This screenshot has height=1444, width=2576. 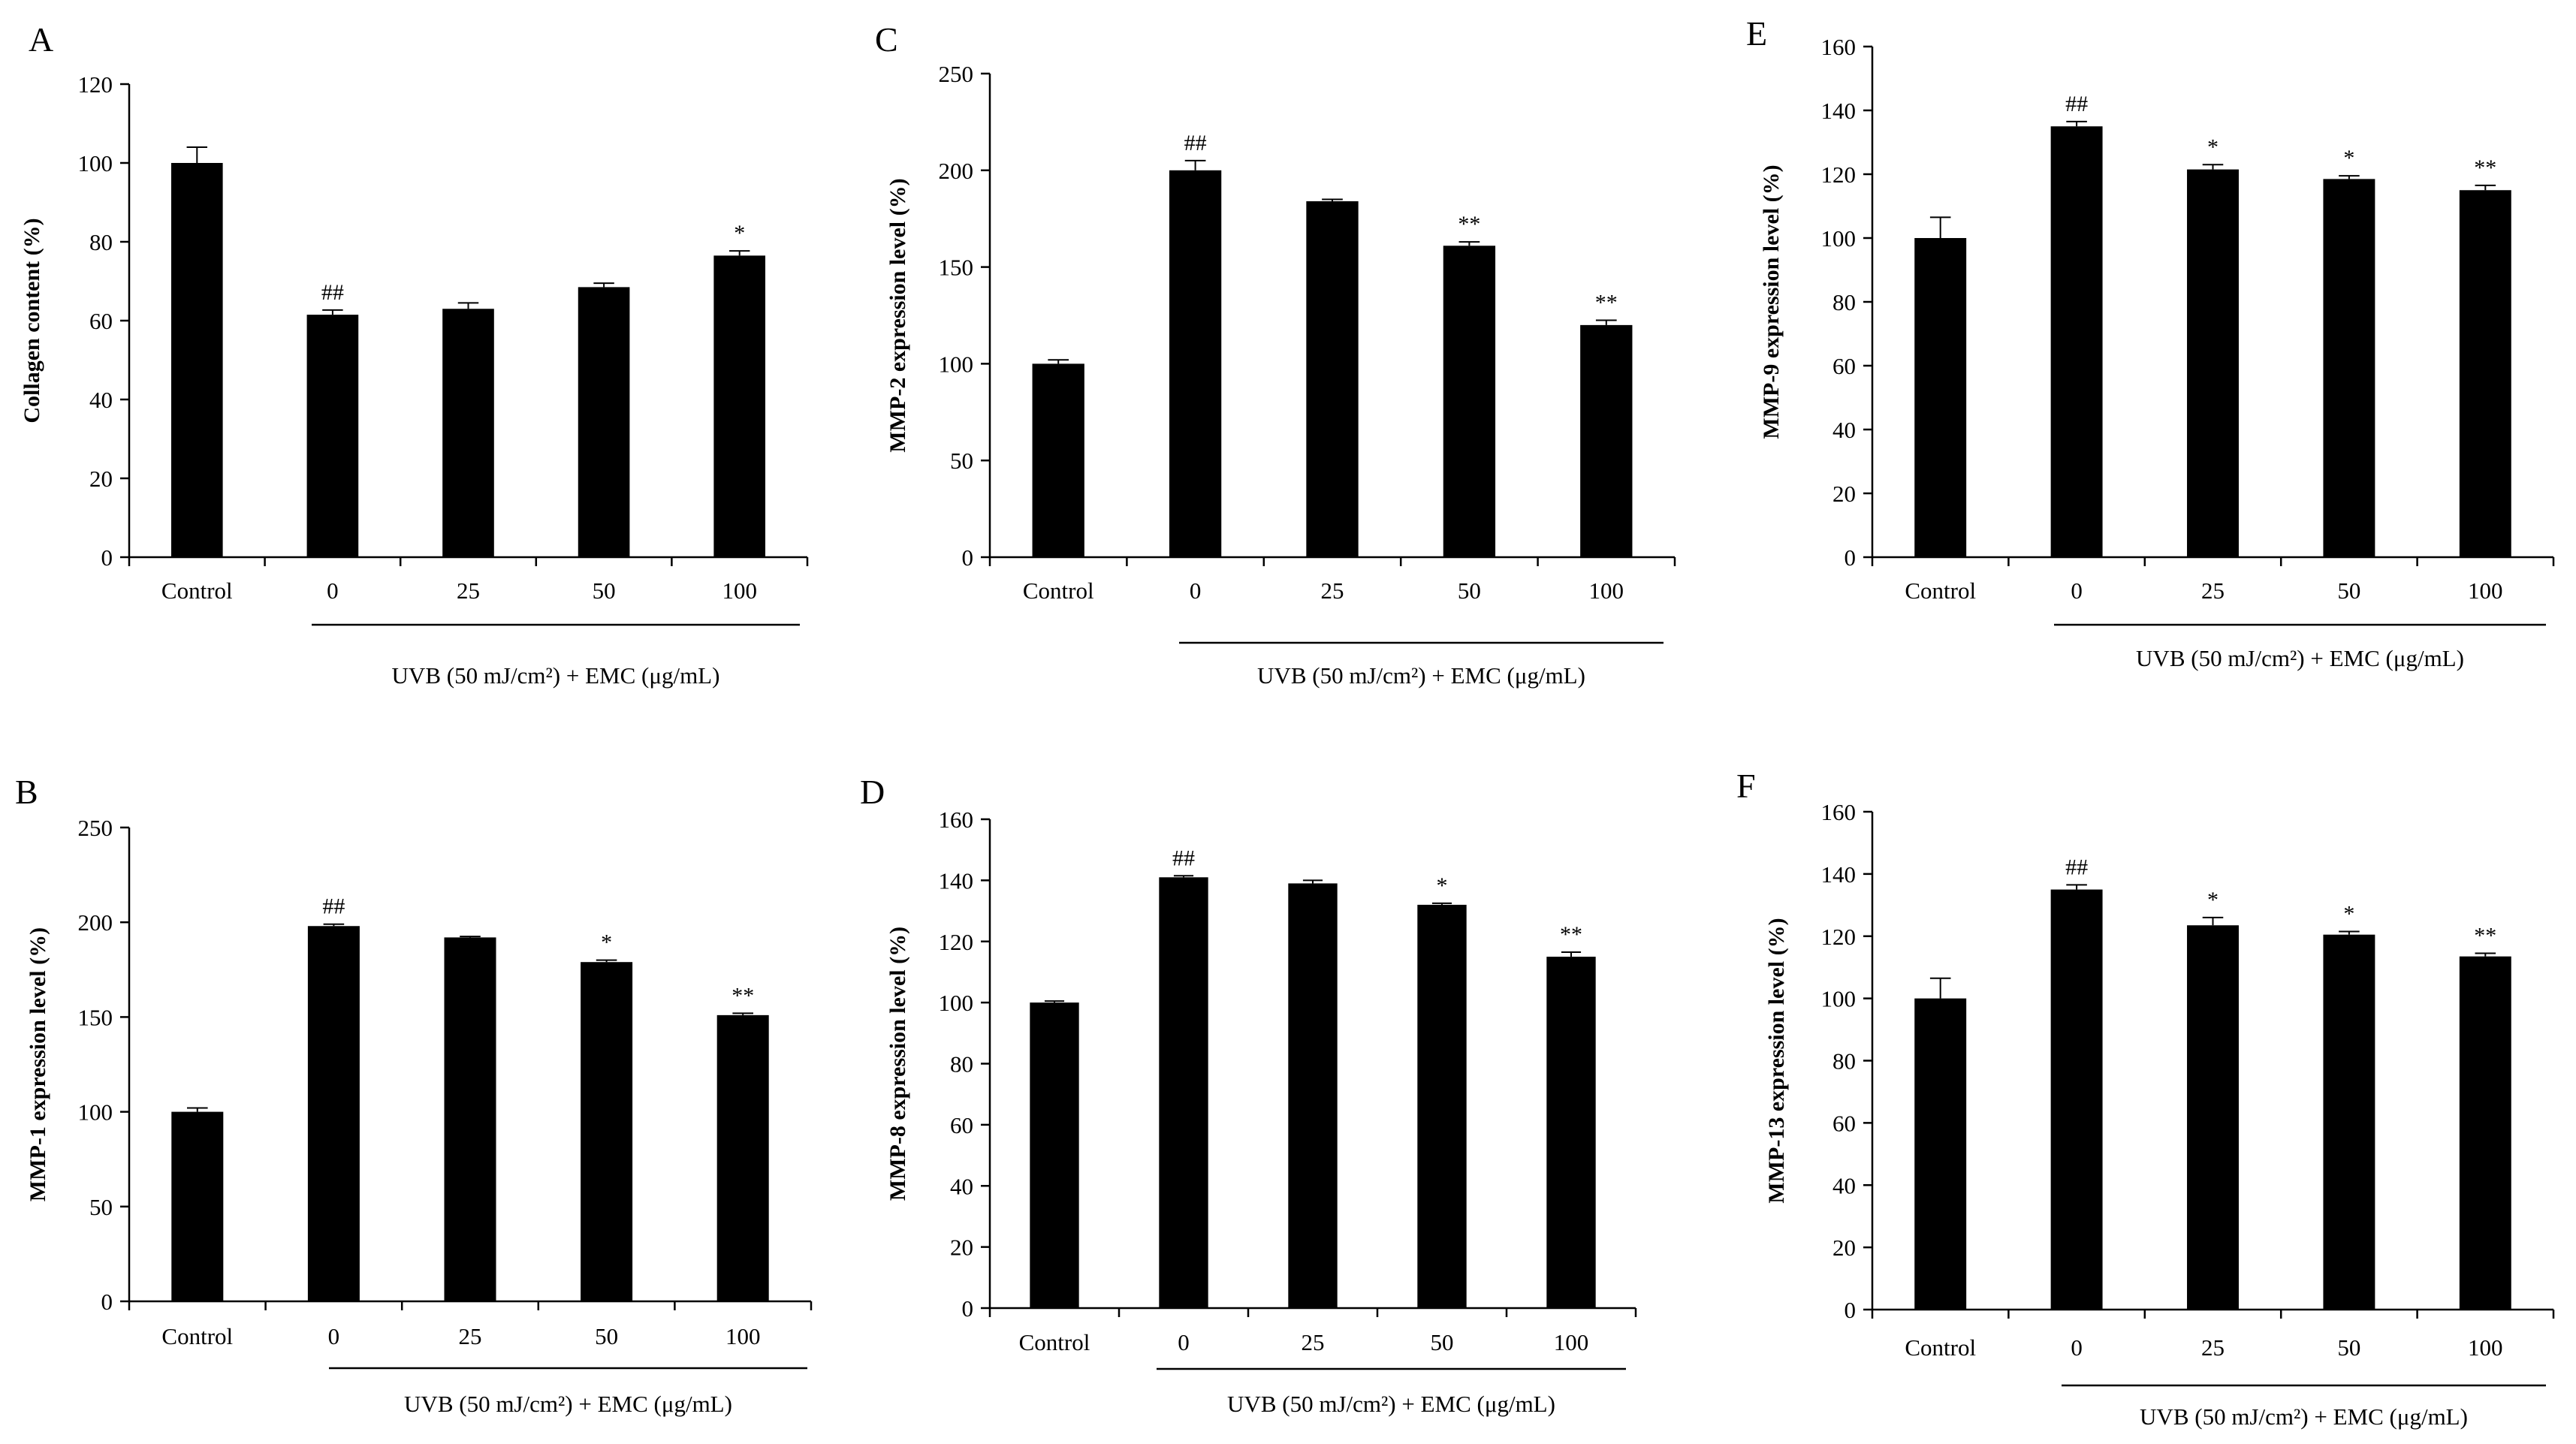 I want to click on y-tick-label-d-120: 120, so click(x=957, y=942).